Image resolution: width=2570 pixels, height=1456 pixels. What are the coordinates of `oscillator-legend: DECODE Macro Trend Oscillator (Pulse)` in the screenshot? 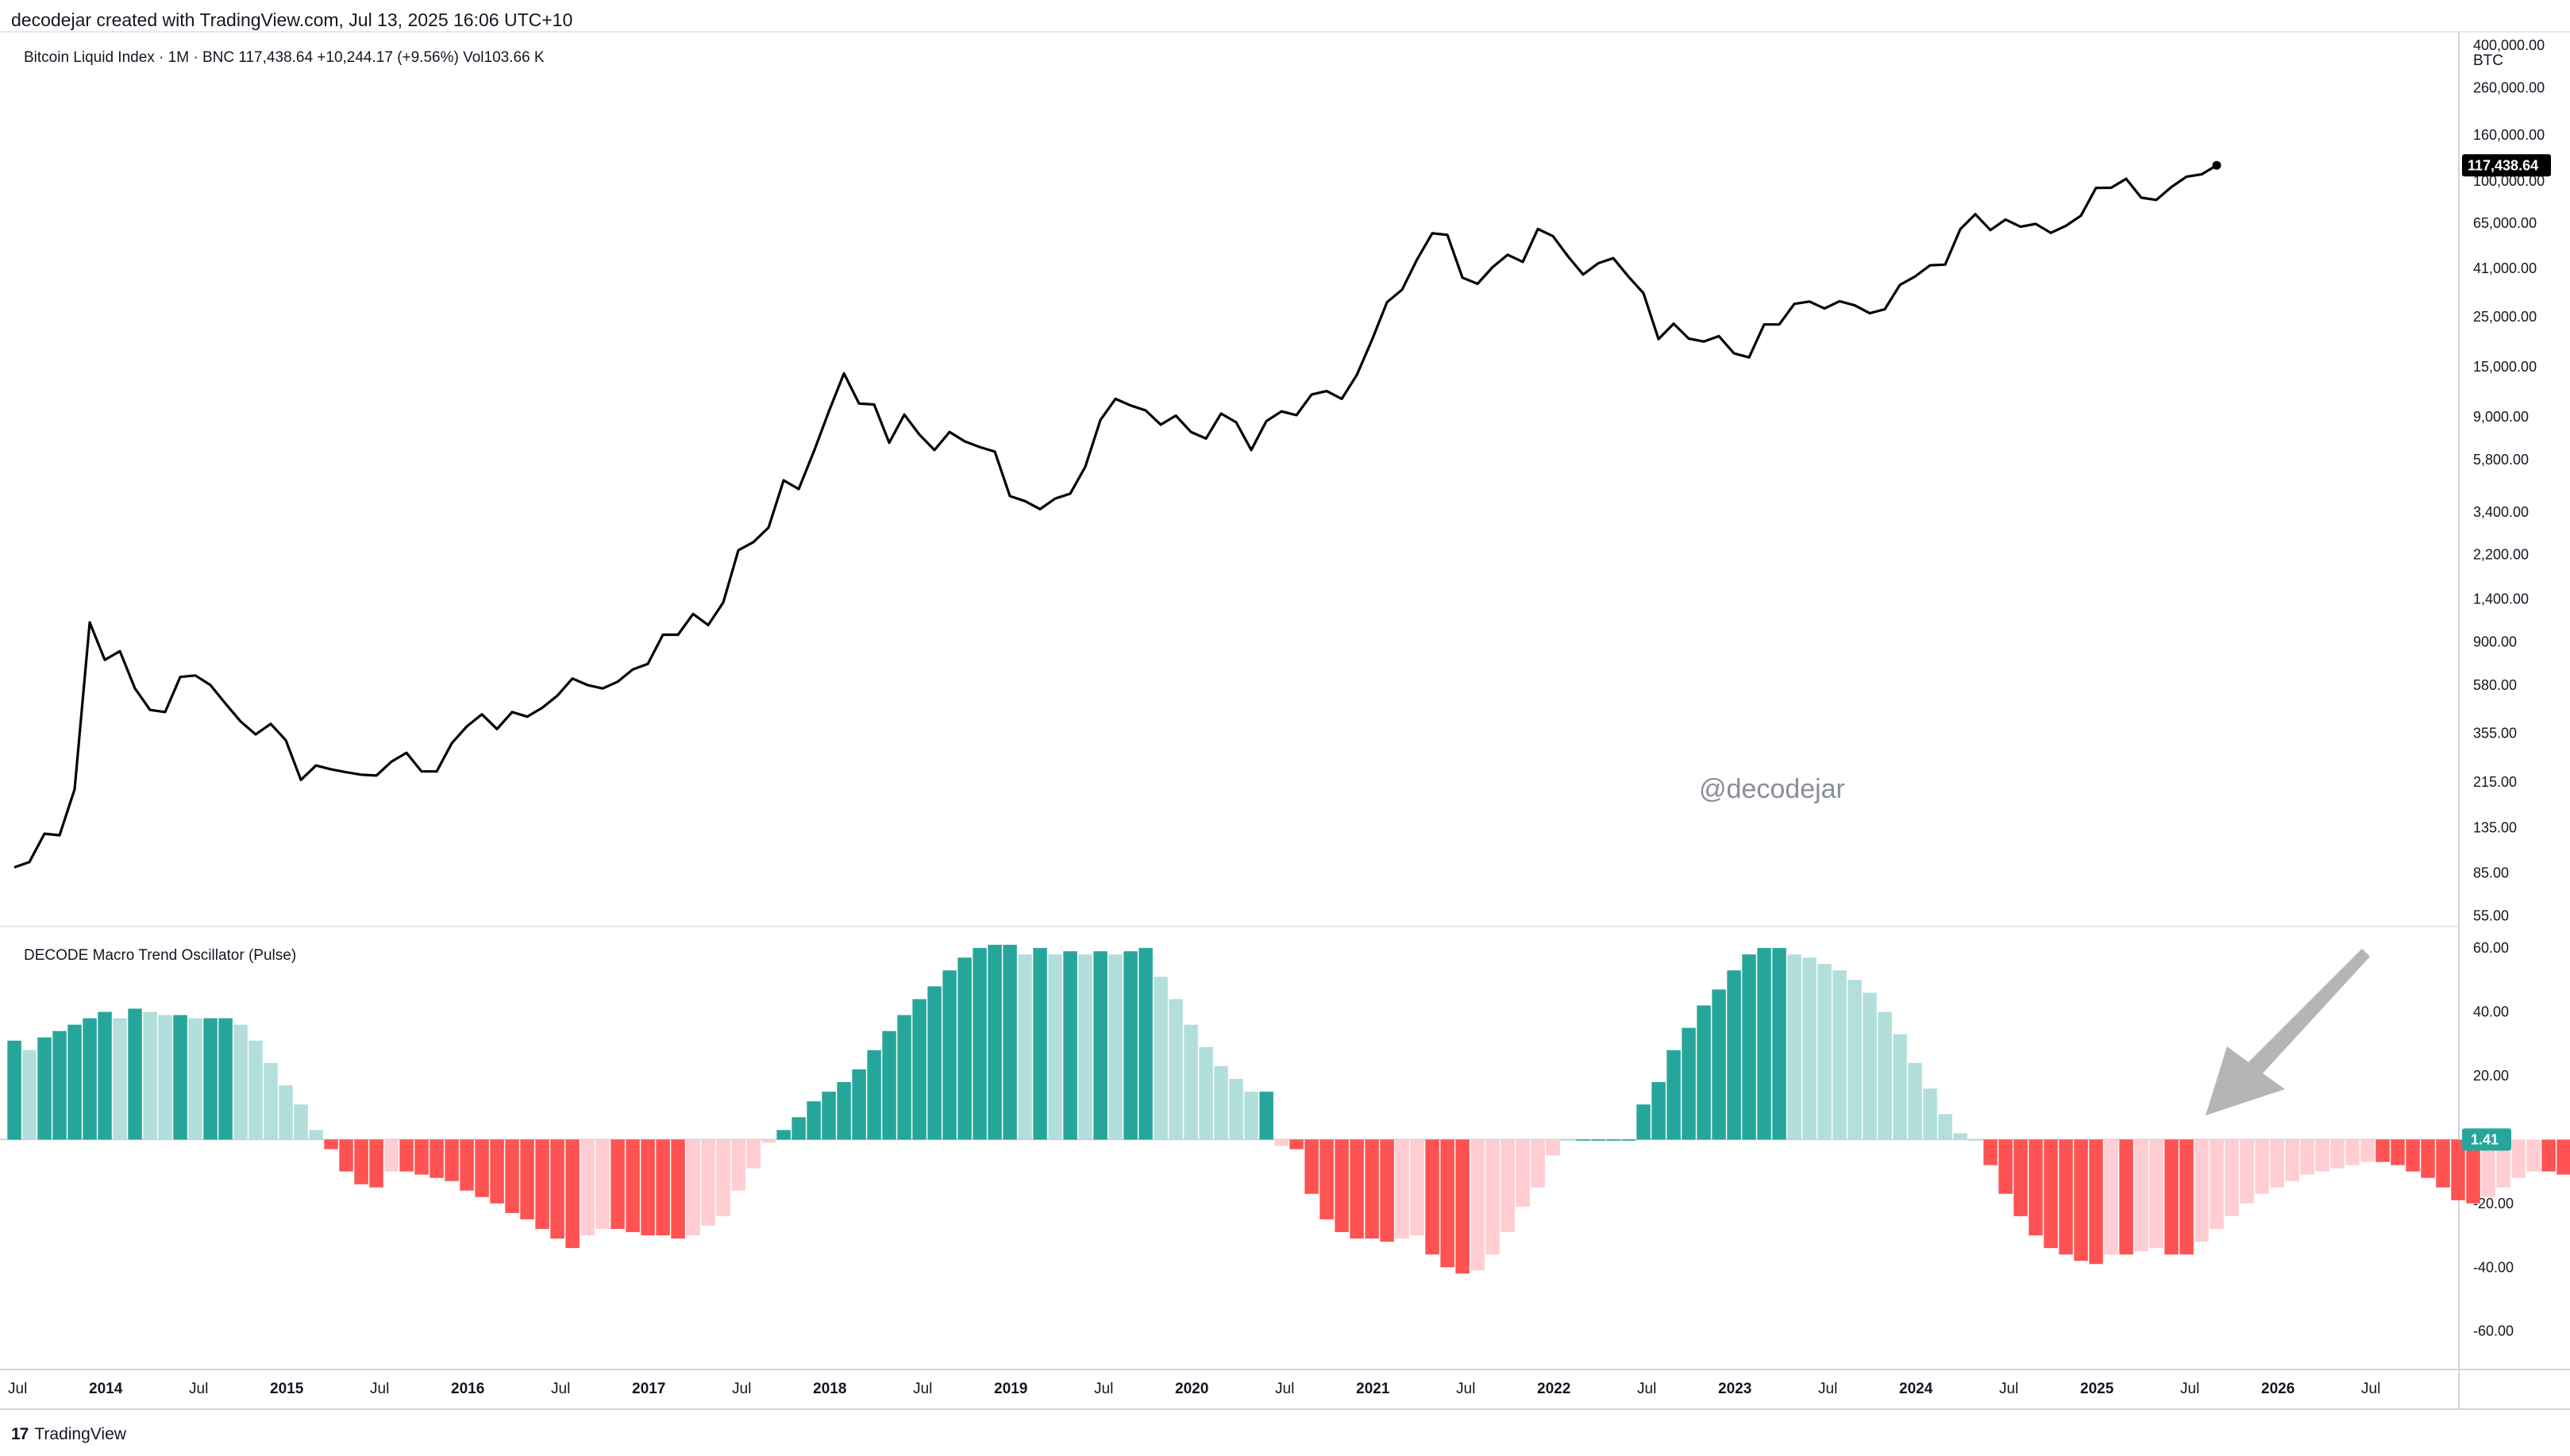 It's located at (160, 955).